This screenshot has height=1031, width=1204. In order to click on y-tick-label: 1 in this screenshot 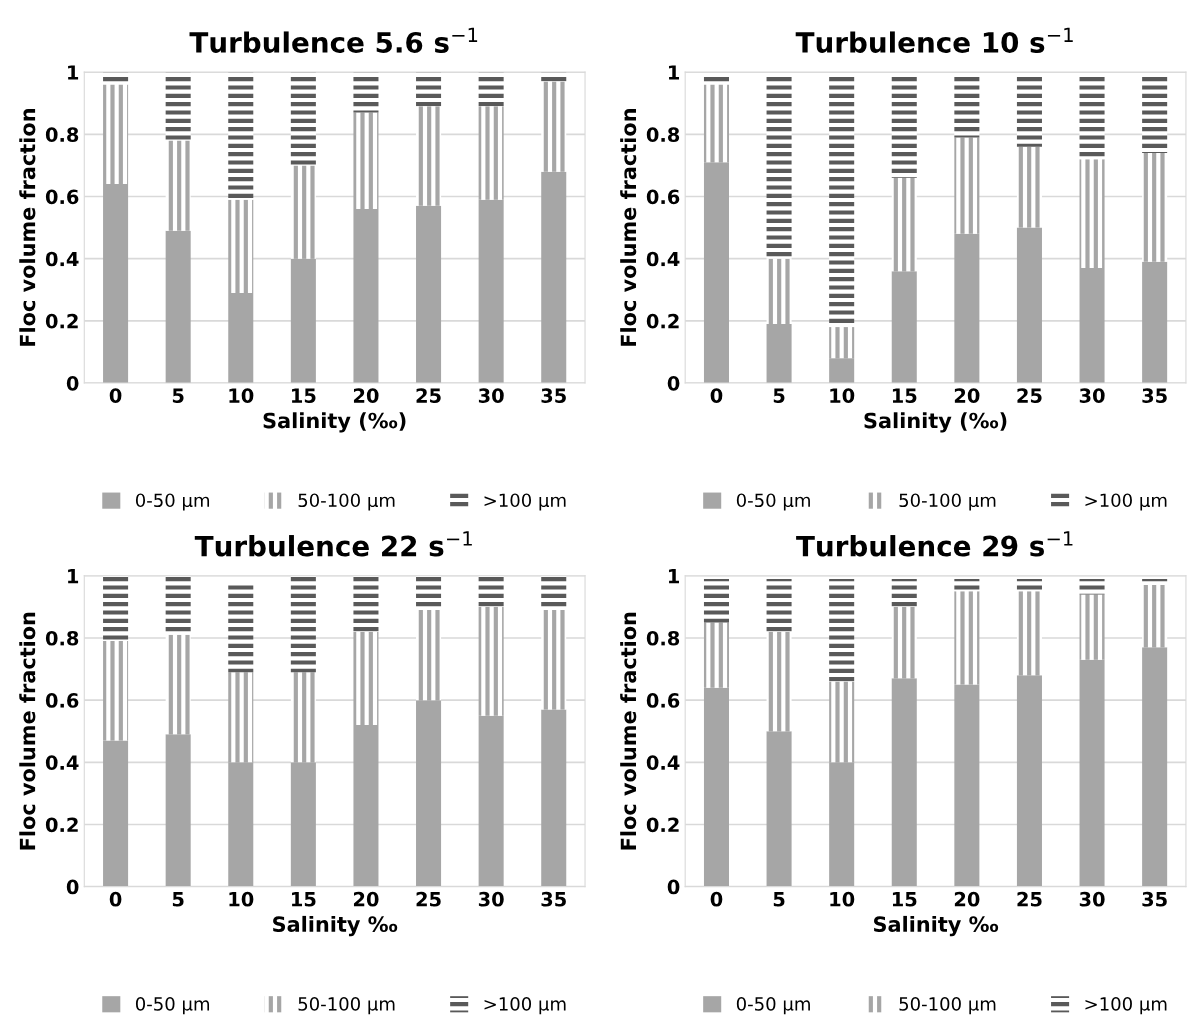, I will do `click(673, 576)`.